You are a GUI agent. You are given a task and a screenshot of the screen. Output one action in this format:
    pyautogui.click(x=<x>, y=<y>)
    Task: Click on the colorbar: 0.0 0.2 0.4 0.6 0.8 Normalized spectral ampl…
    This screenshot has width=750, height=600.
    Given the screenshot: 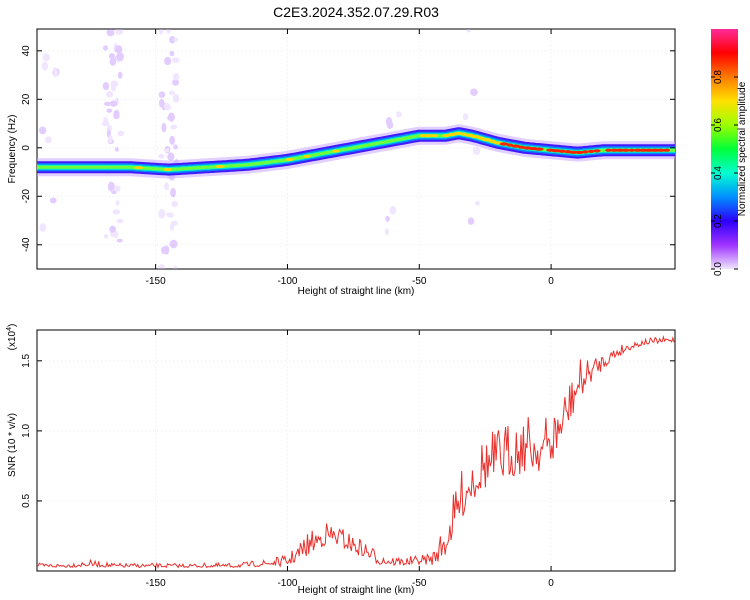 What is the action you would take?
    pyautogui.click(x=729, y=152)
    